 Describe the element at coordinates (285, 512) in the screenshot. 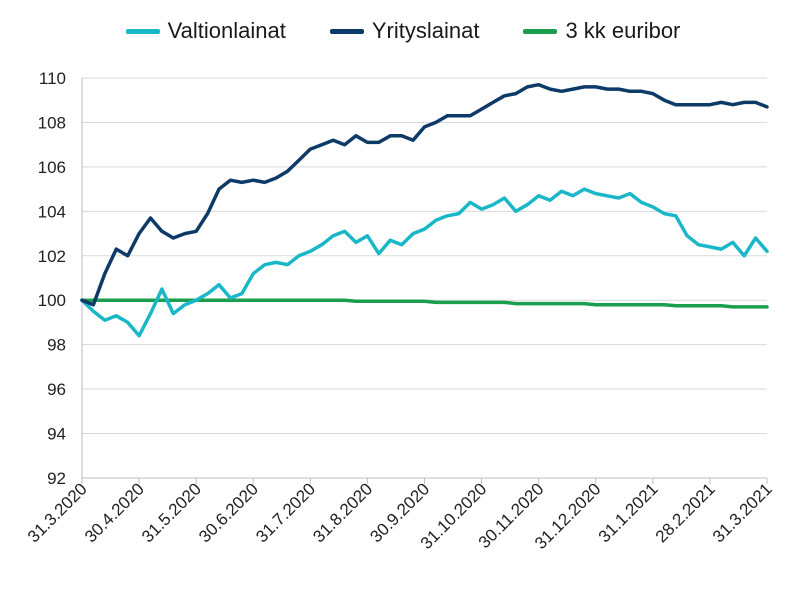

I see `x-tick-label: 31.7.2020` at that location.